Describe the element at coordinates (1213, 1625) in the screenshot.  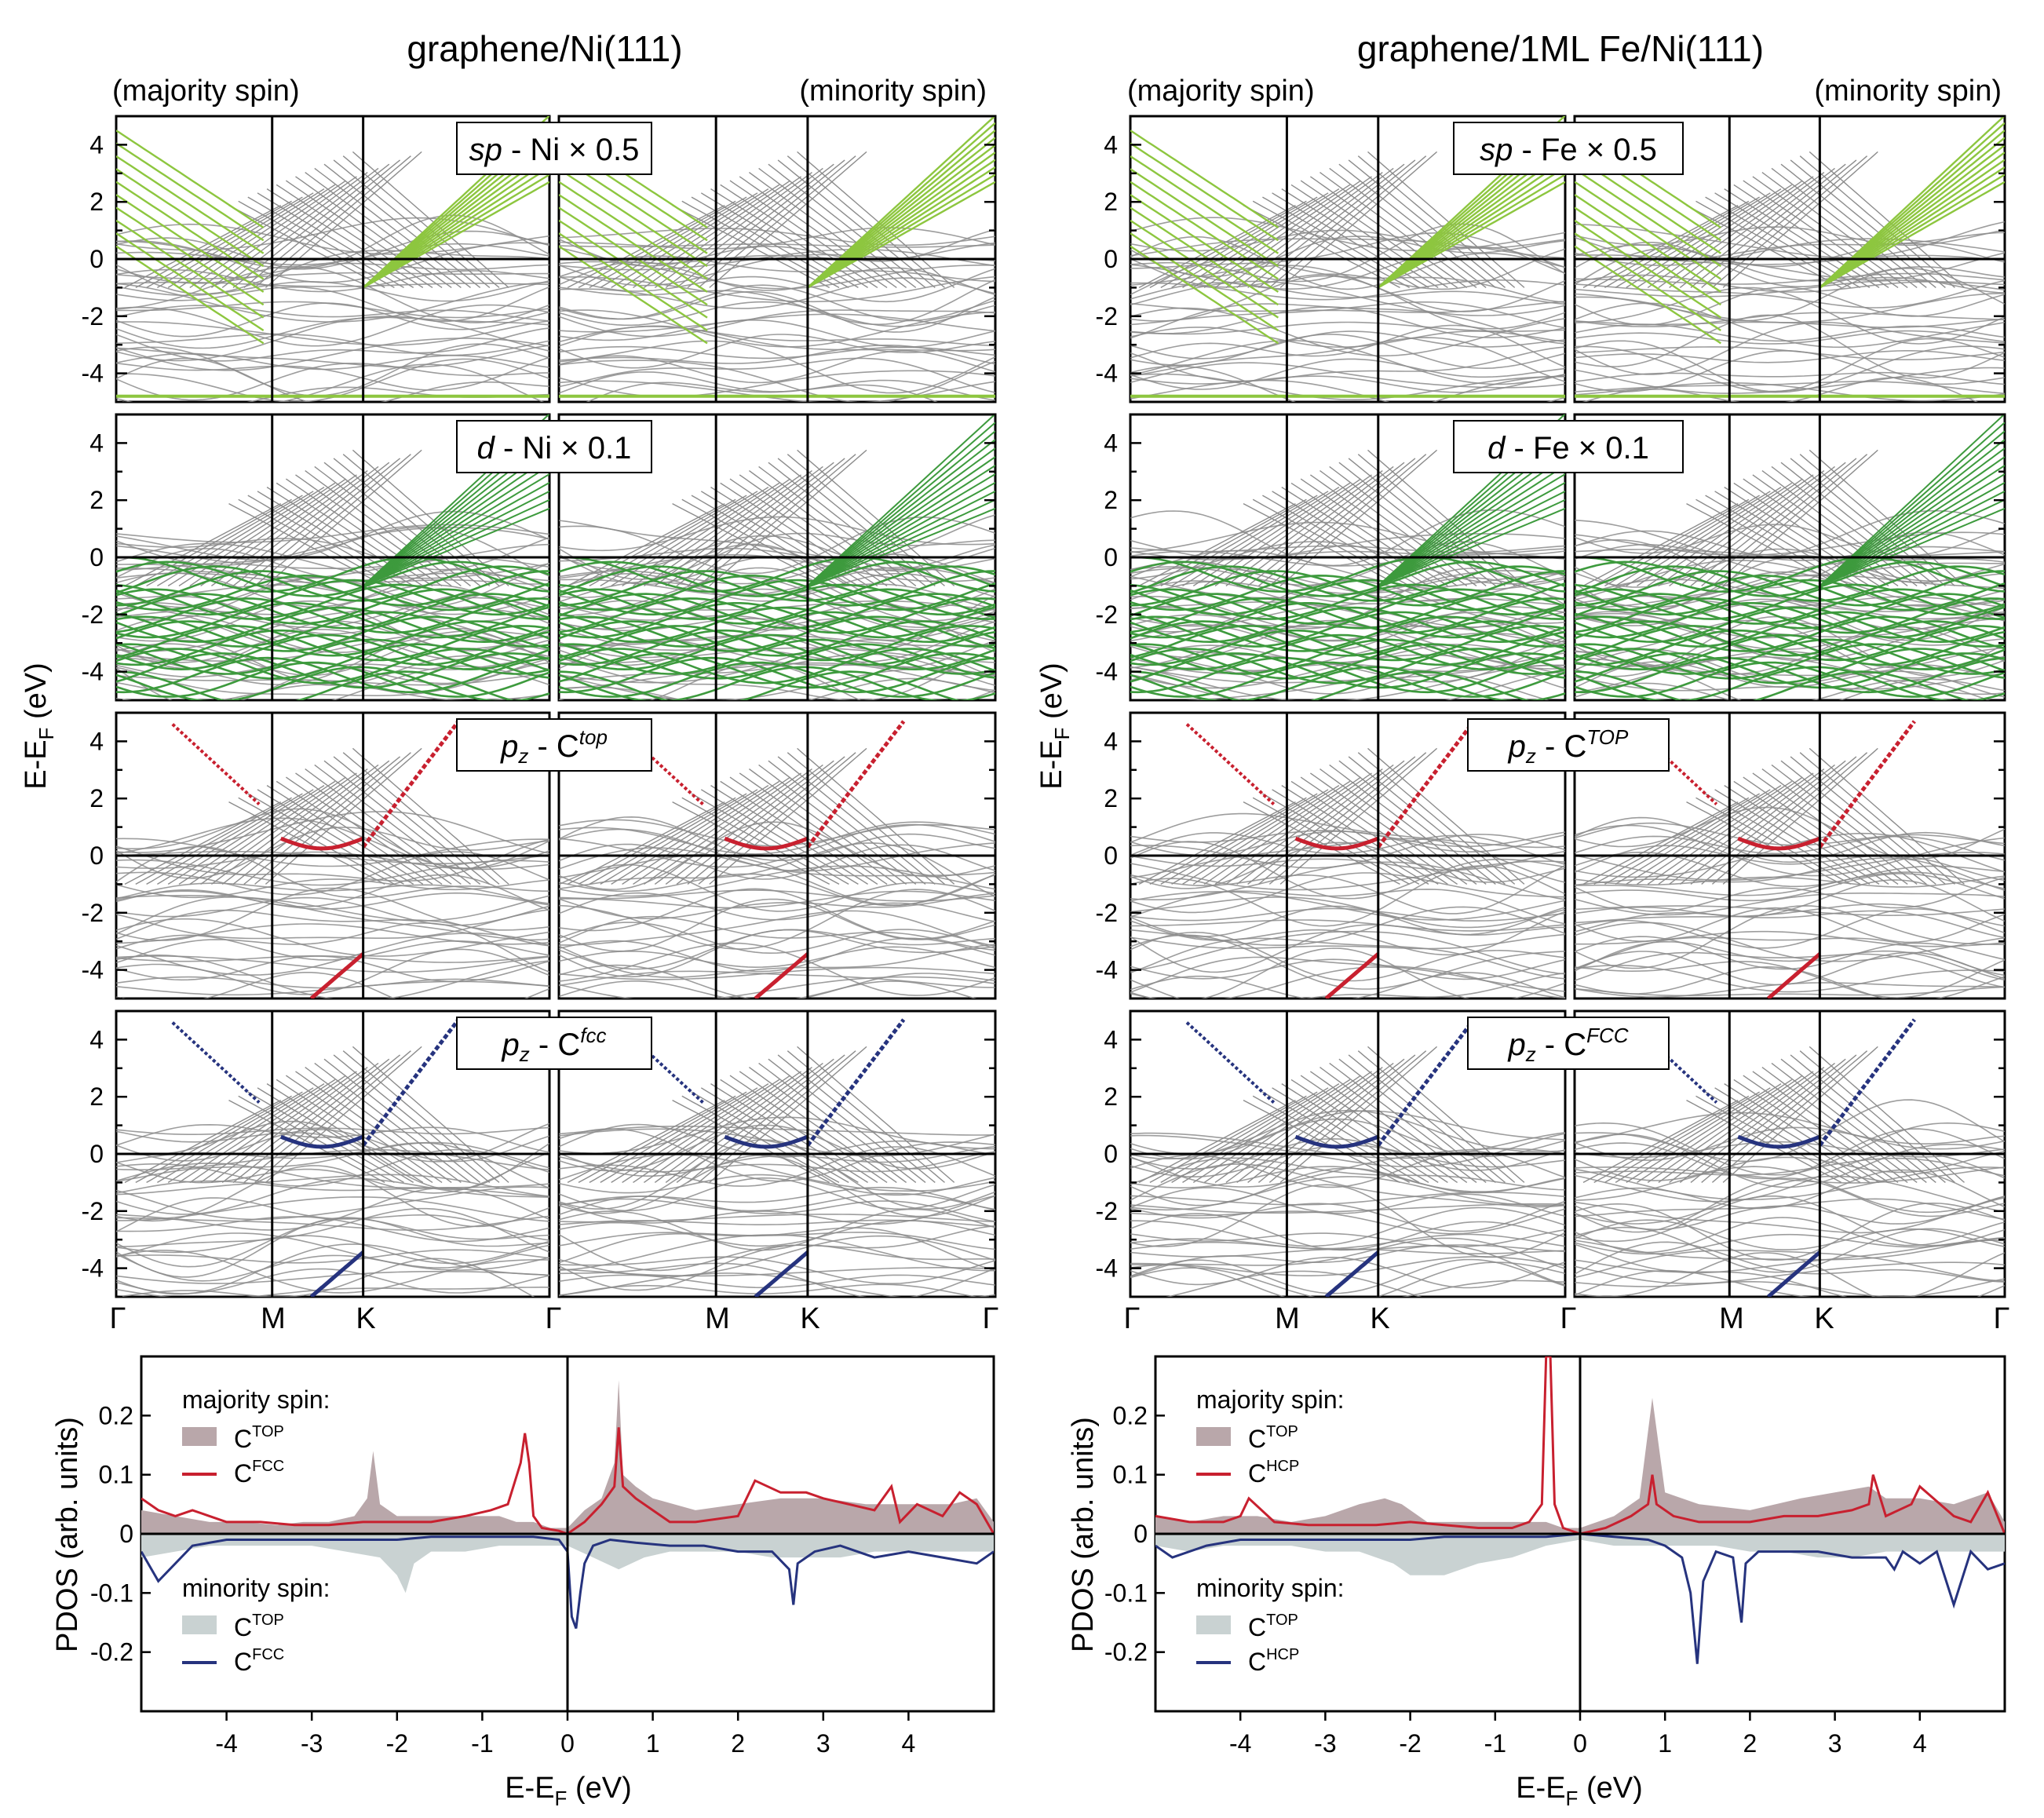
I see `legend-swatch` at that location.